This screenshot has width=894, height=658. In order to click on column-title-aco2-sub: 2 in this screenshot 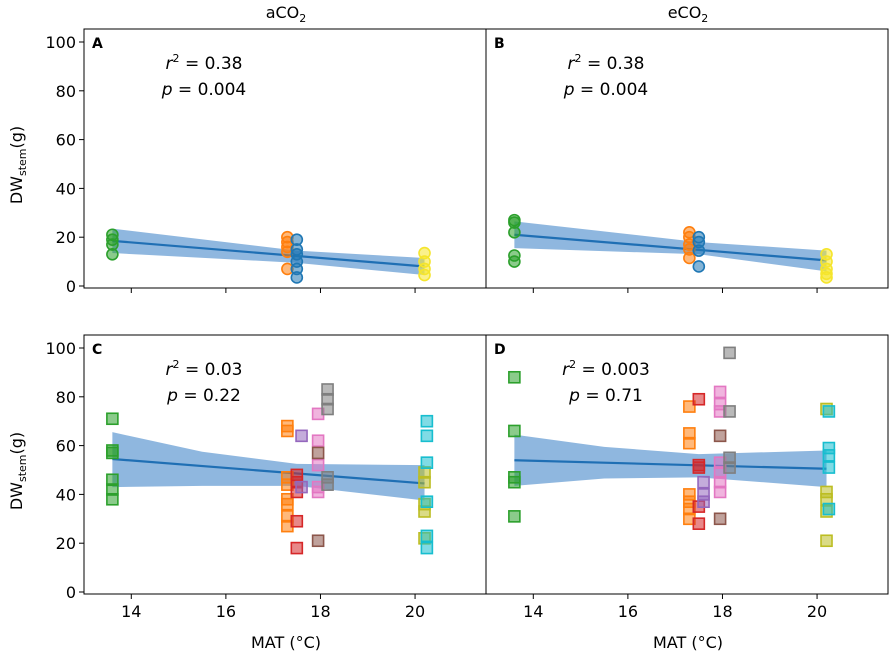, I will do `click(302, 18)`.